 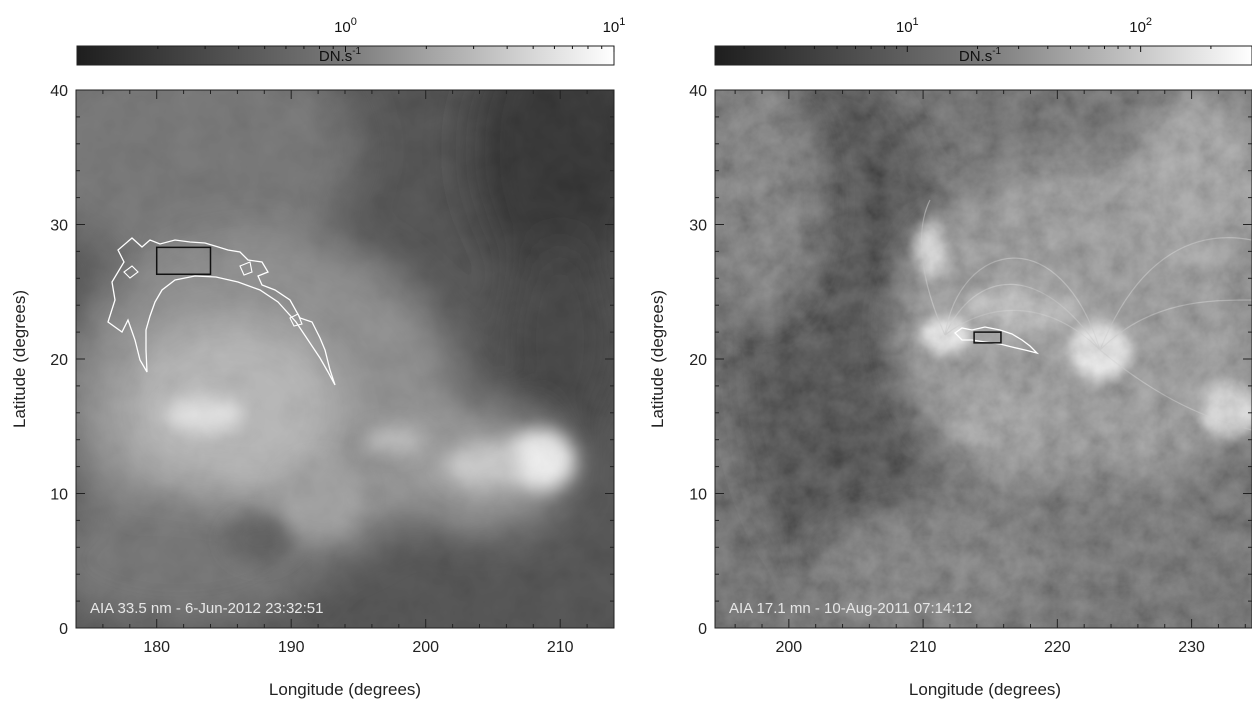 What do you see at coordinates (221, 311) in the screenshot?
I see `contour-a` at bounding box center [221, 311].